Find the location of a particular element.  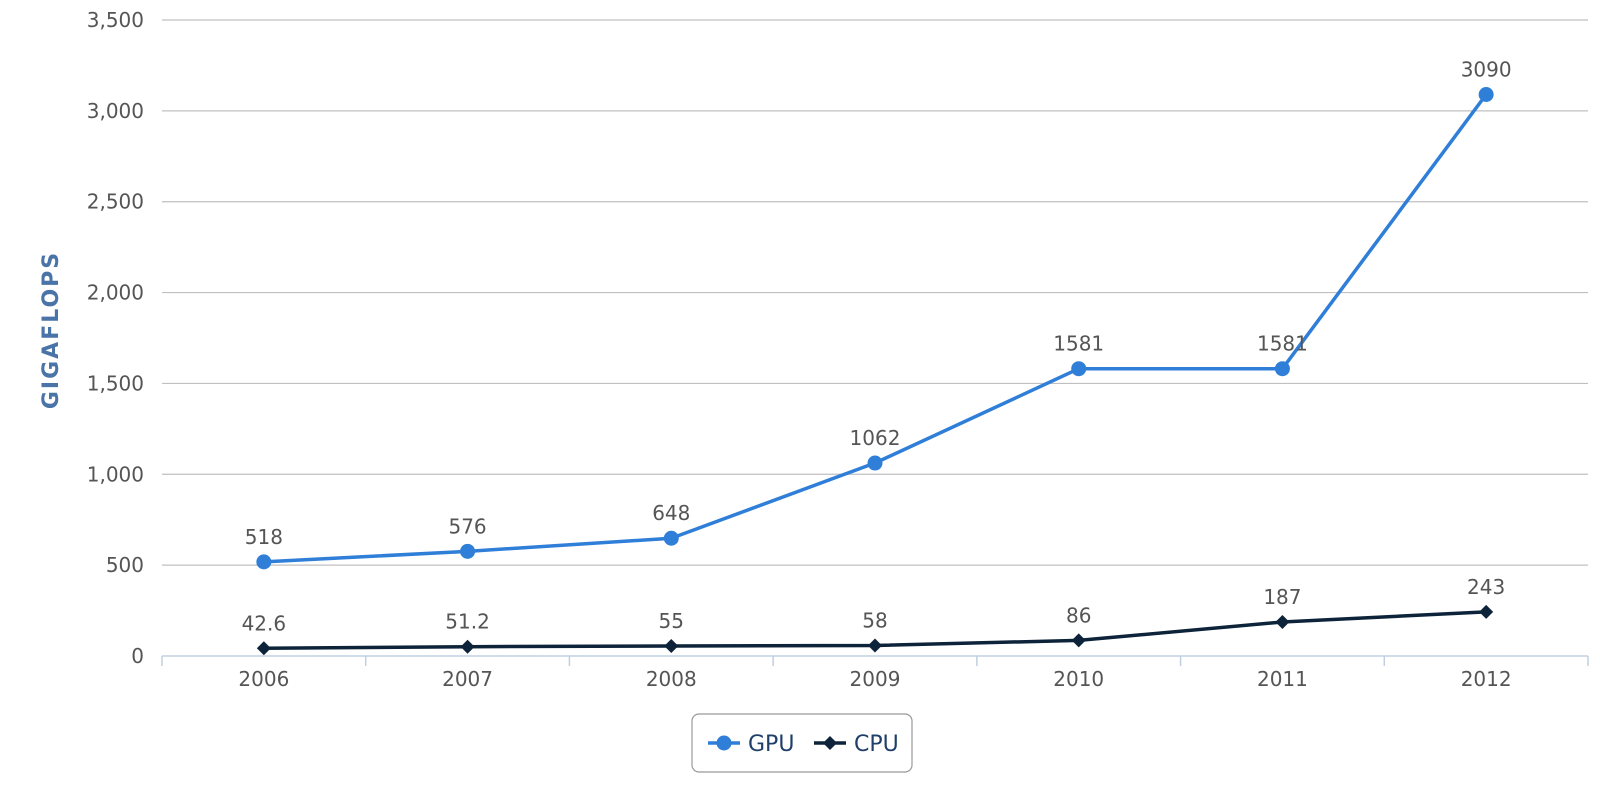

data-label: 1062 is located at coordinates (875, 438).